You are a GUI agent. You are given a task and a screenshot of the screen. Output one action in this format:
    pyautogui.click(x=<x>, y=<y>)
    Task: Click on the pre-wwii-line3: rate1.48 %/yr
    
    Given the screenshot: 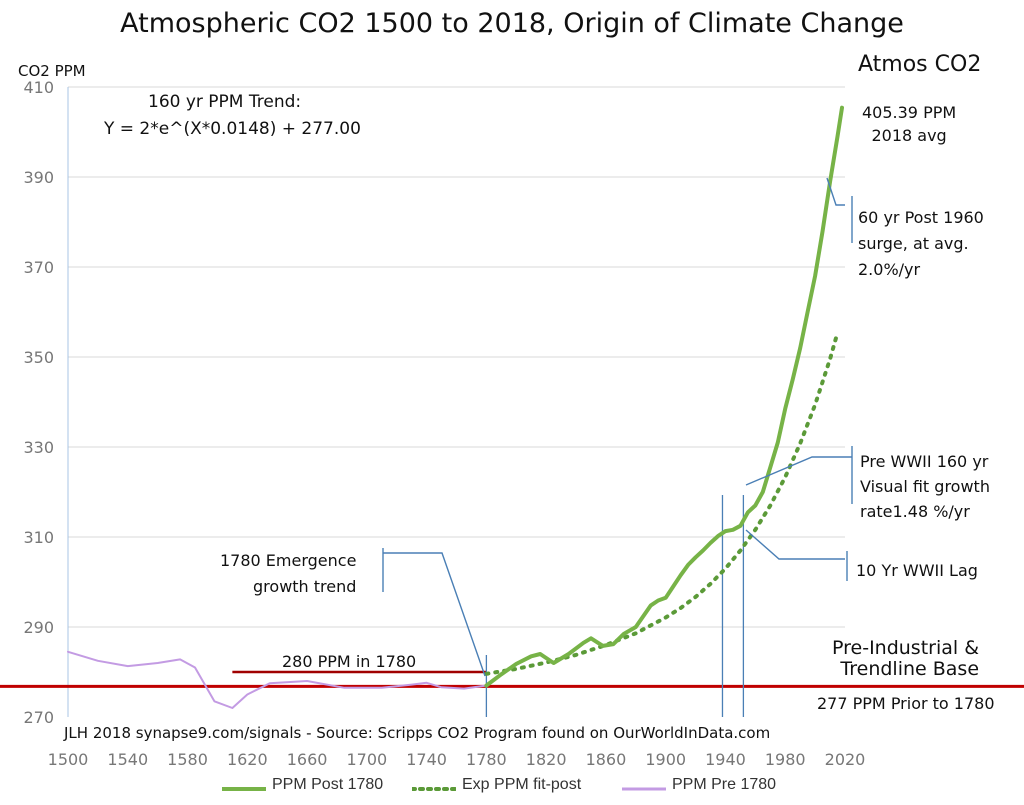 What is the action you would take?
    pyautogui.click(x=915, y=511)
    